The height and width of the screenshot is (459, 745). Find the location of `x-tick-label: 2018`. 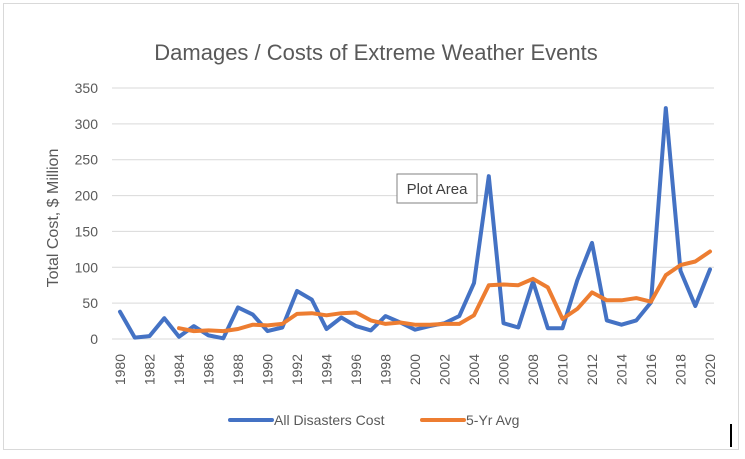

x-tick-label: 2018 is located at coordinates (681, 369).